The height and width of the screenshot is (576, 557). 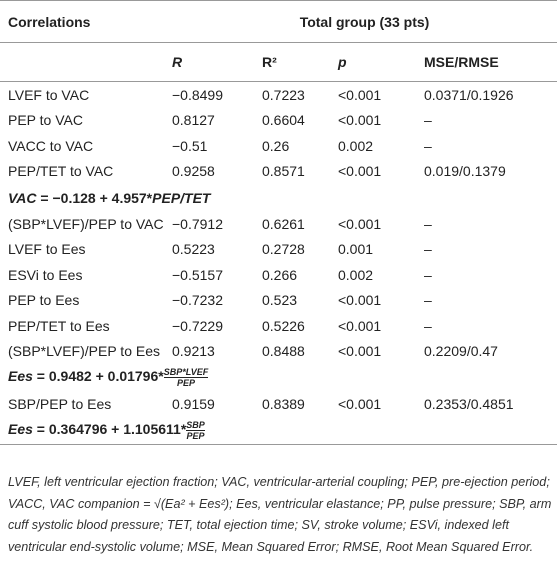 What do you see at coordinates (193, 249) in the screenshot?
I see `cell: 0.5223` at bounding box center [193, 249].